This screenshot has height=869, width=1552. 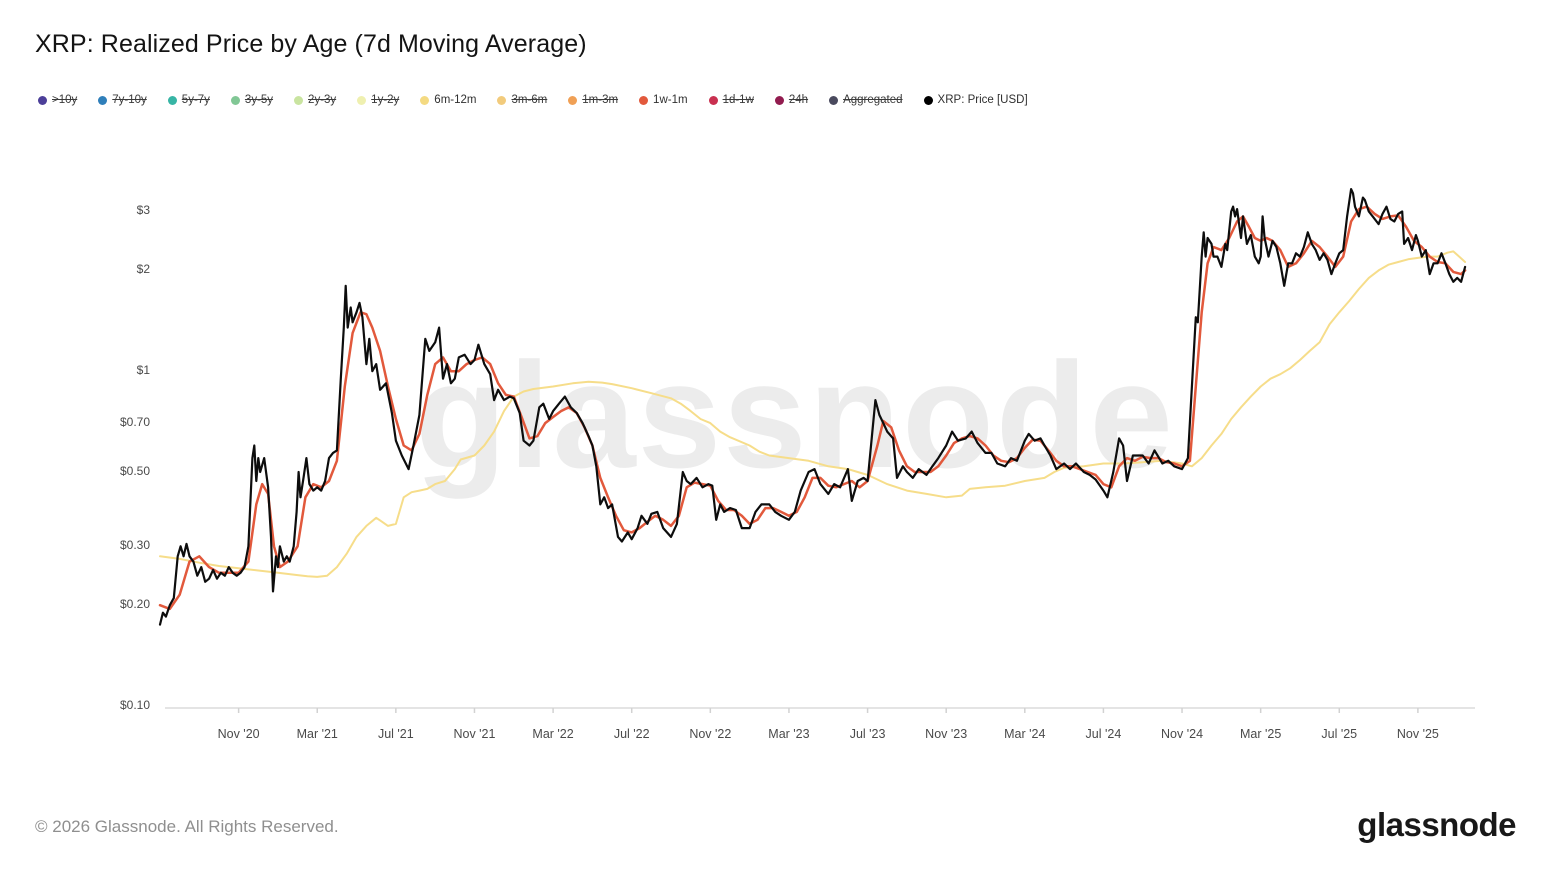 What do you see at coordinates (789, 734) in the screenshot?
I see `x-axis-label: Mar '23` at bounding box center [789, 734].